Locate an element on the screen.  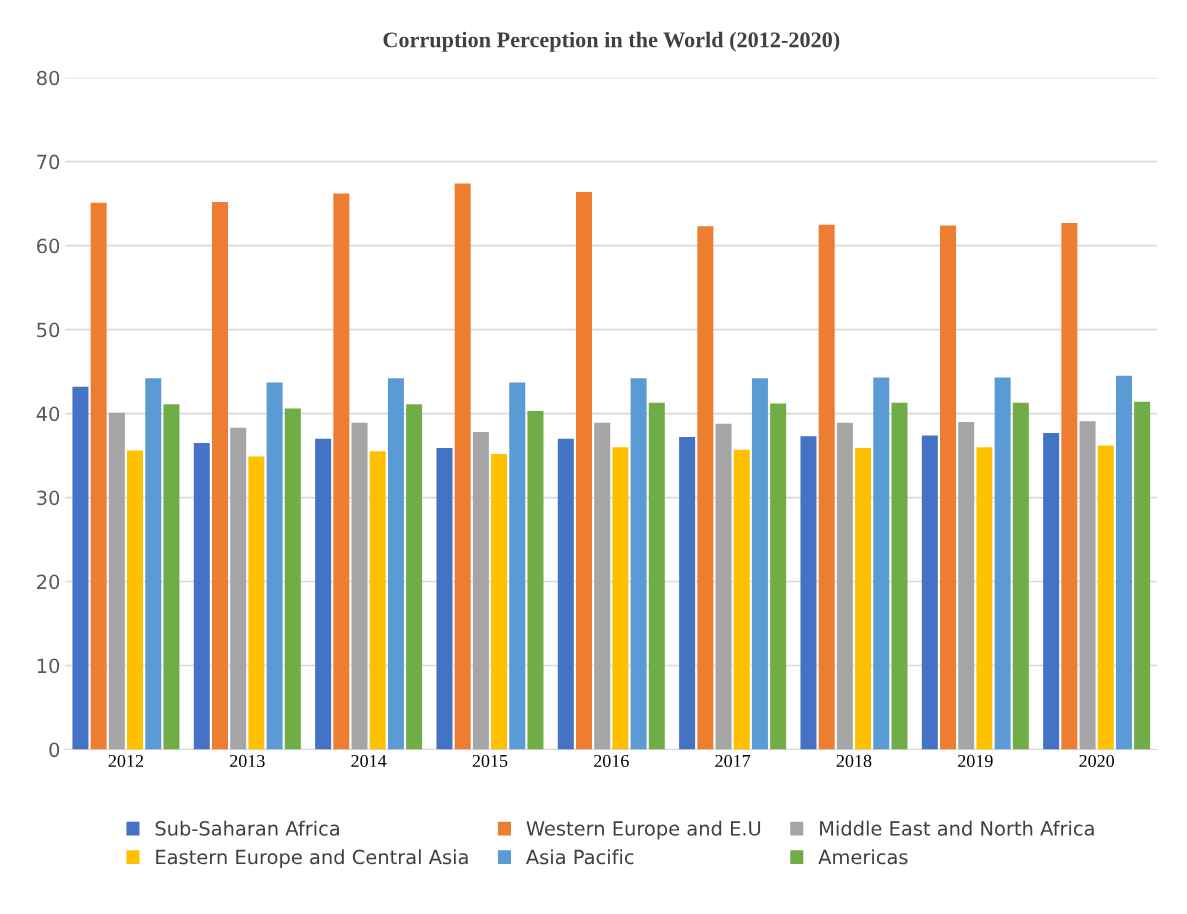
x-tick-label: 2012 is located at coordinates (126, 761).